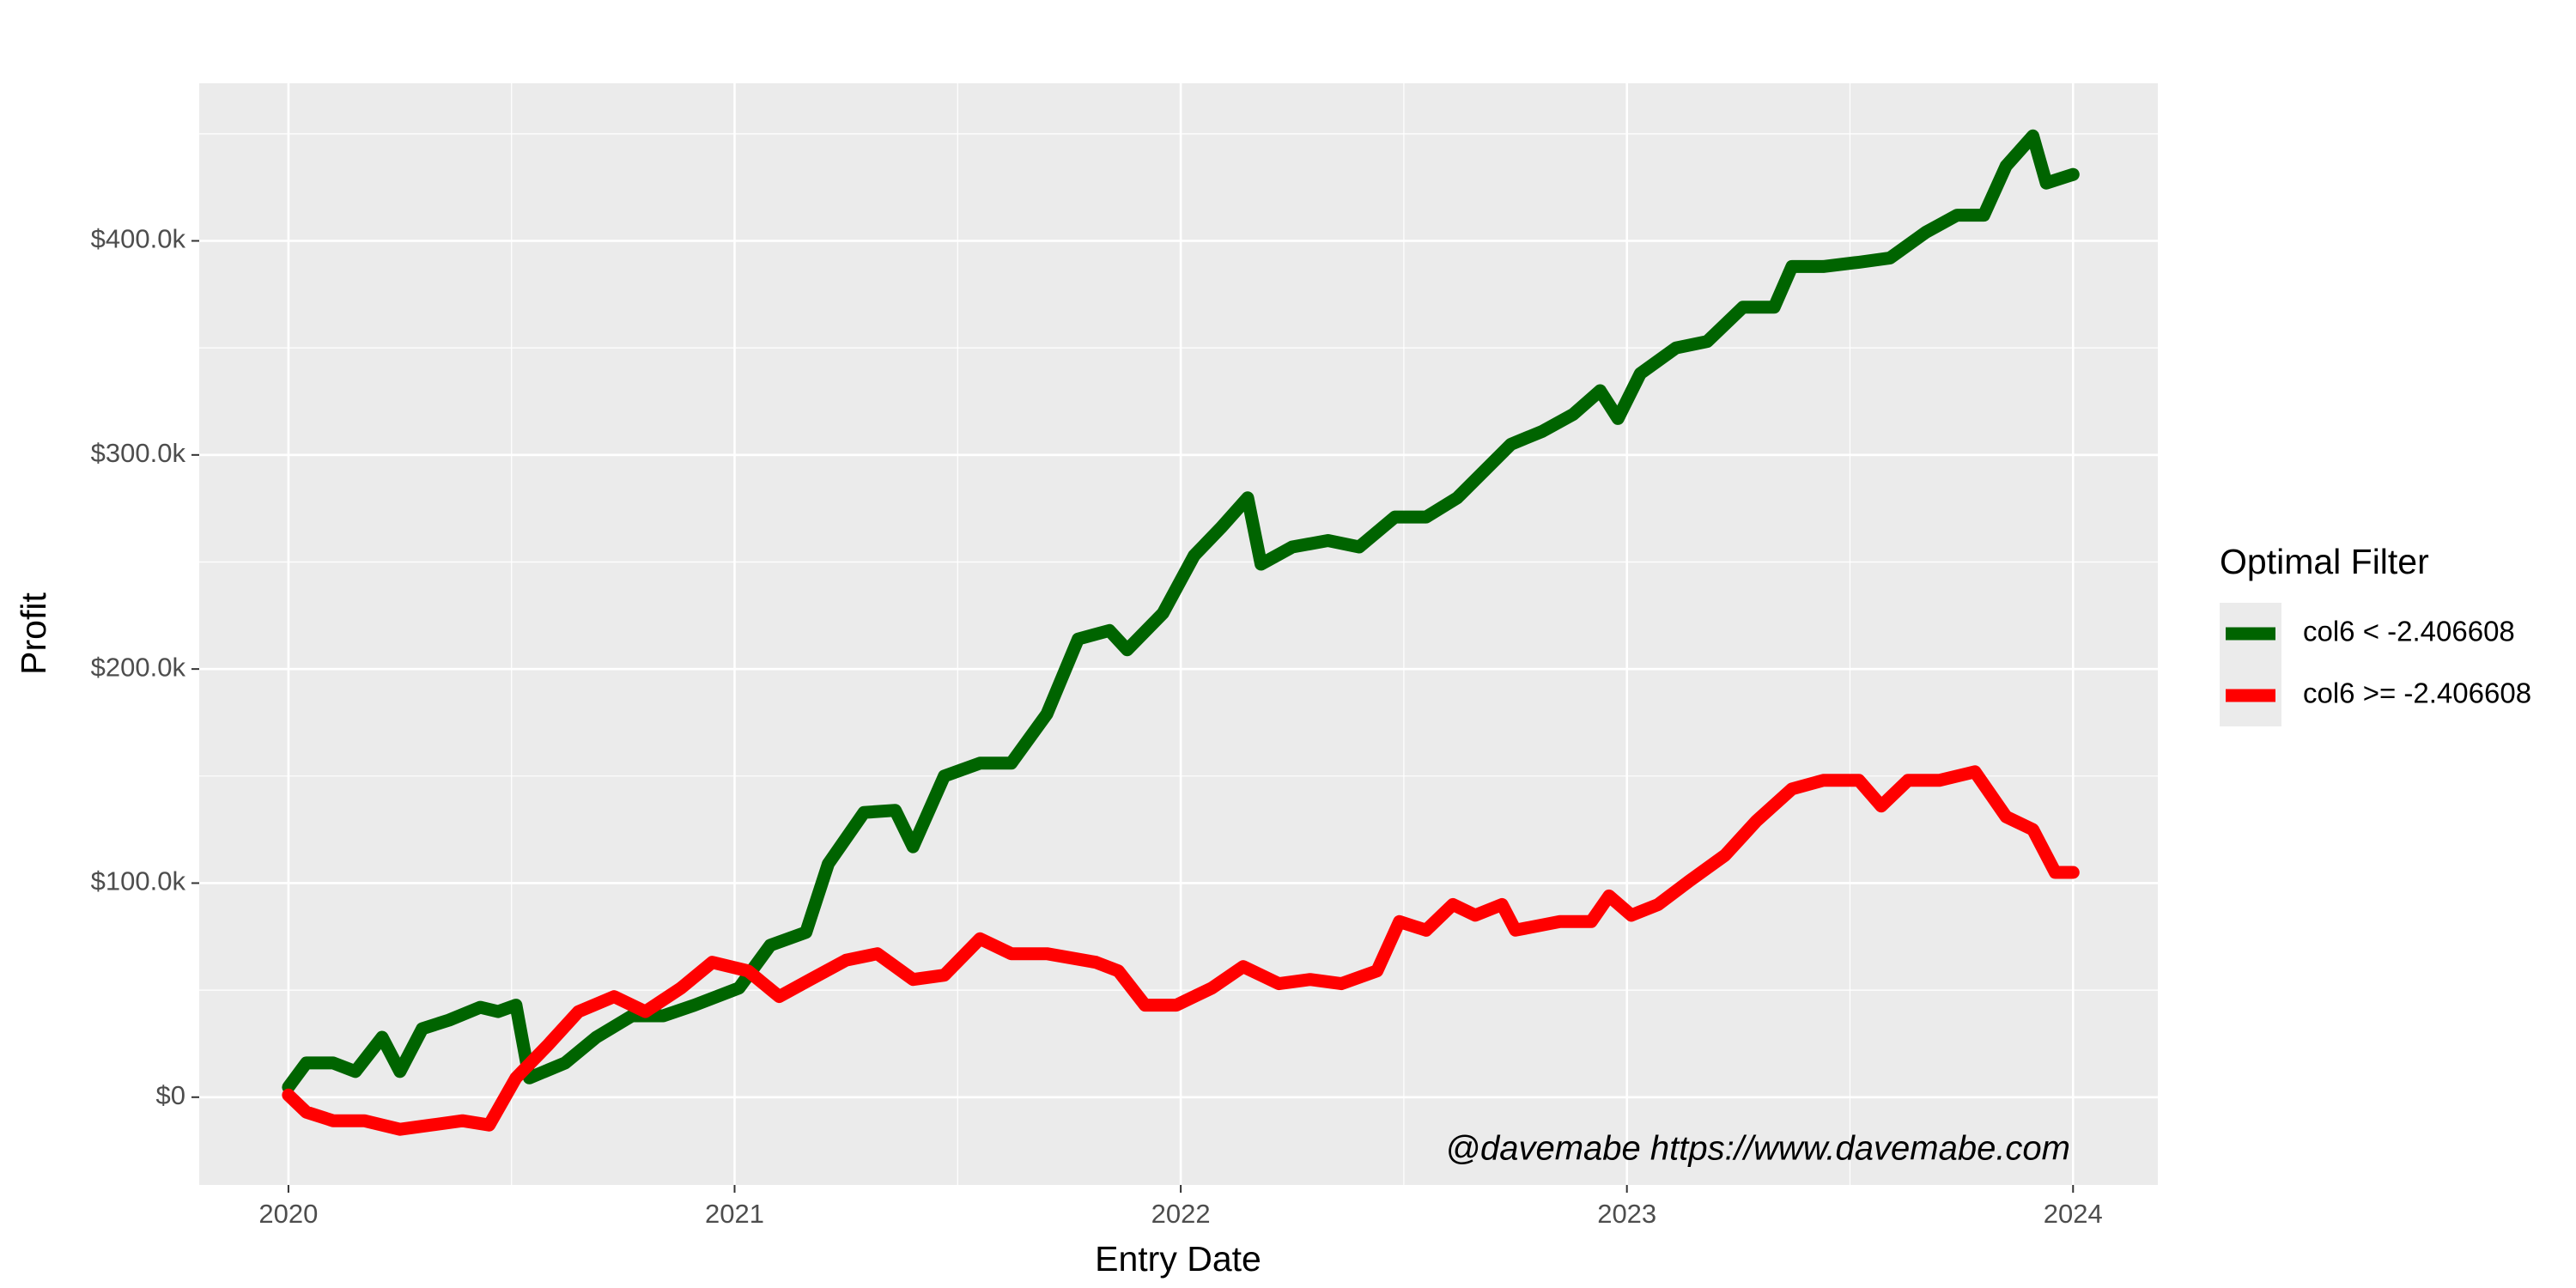 The image size is (2576, 1288). What do you see at coordinates (1627, 1214) in the screenshot?
I see `x-tick-label: 2023` at bounding box center [1627, 1214].